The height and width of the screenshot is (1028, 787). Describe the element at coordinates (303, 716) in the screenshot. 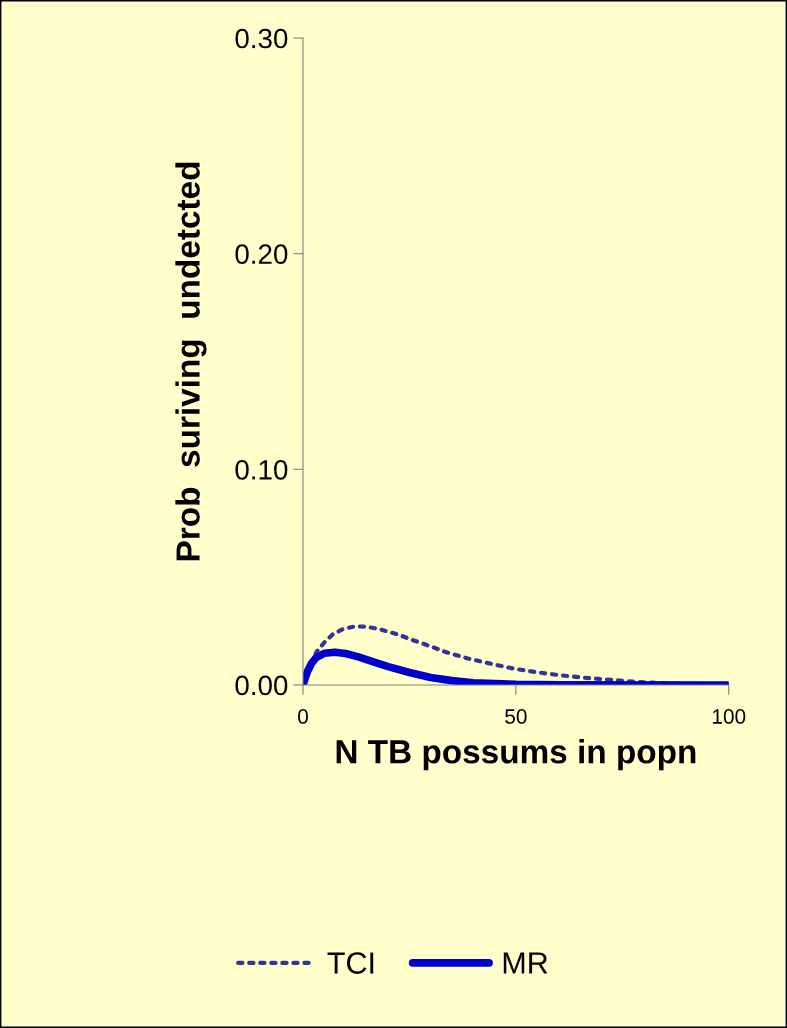

I see `x-tick-label: 0` at that location.